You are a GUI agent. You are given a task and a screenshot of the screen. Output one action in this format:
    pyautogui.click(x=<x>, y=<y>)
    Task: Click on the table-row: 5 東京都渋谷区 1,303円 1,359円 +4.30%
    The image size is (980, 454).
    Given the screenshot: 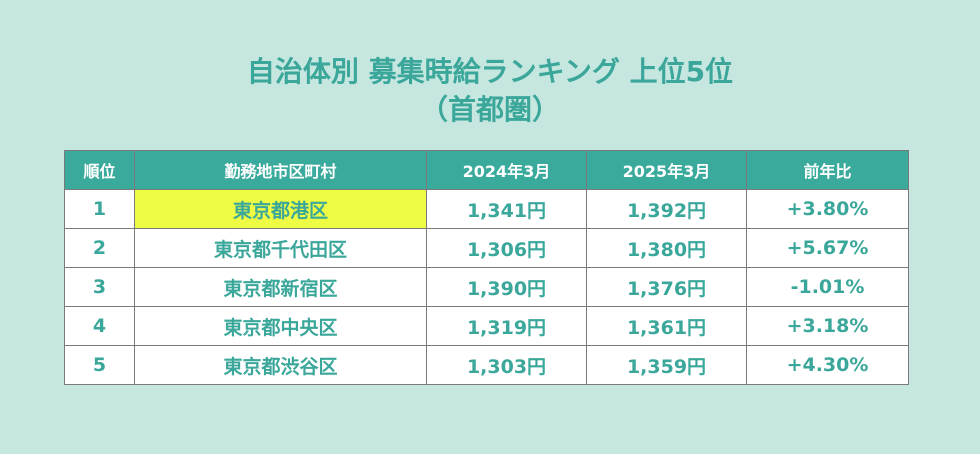 What is the action you would take?
    pyautogui.click(x=486, y=365)
    